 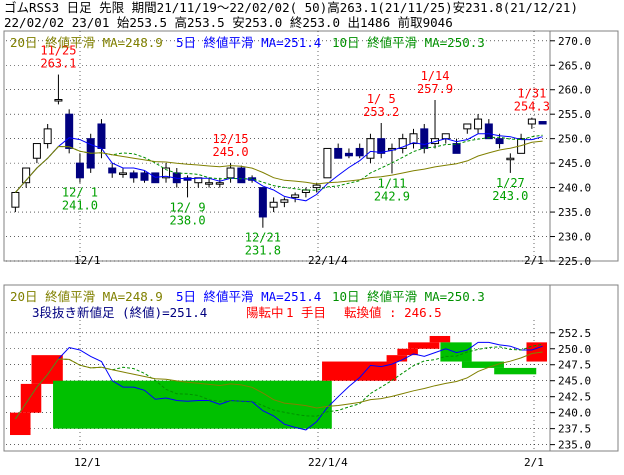 What do you see at coordinates (574, 114) in the screenshot?
I see `top-y-tick-label: 255.0` at bounding box center [574, 114].